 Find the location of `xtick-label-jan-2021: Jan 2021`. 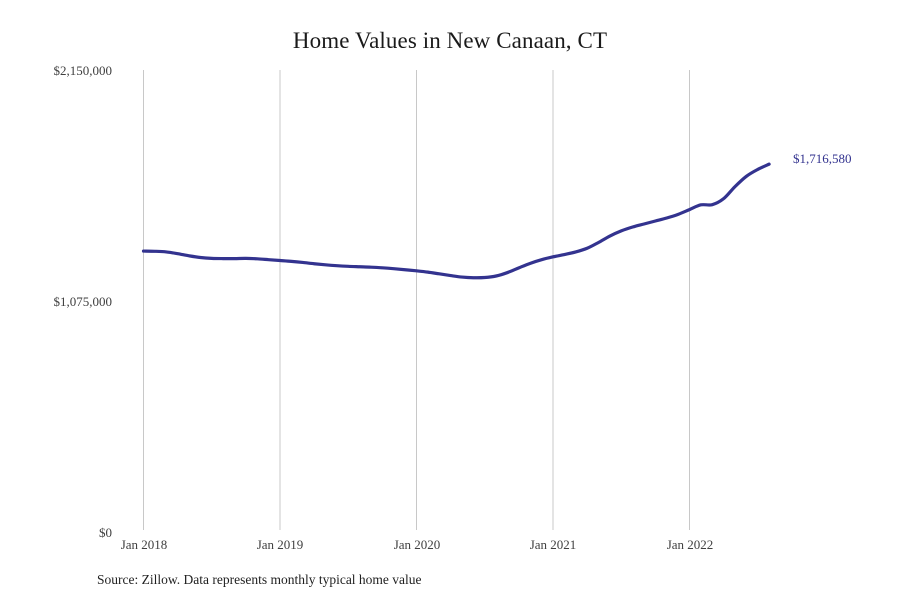

xtick-label-jan-2021: Jan 2021 is located at coordinates (553, 544).